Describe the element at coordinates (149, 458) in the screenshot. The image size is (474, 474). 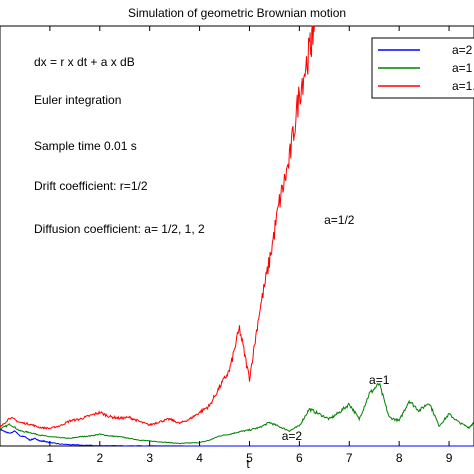
I see `x-tick-label: 3` at that location.